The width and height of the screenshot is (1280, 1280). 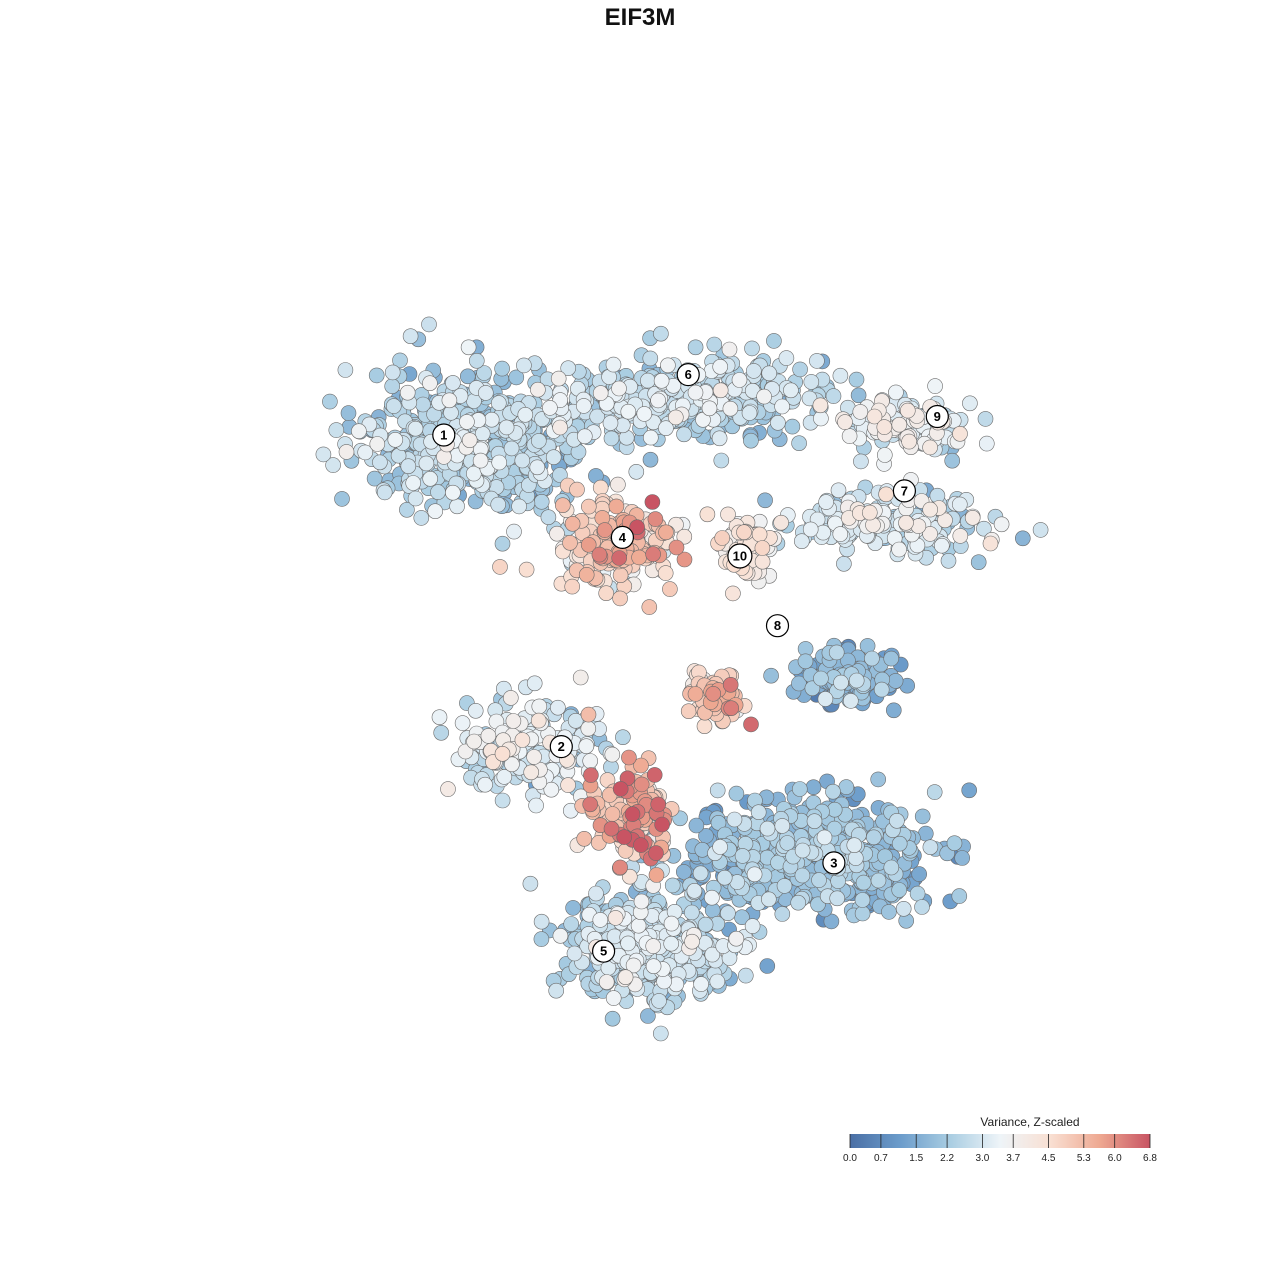 What do you see at coordinates (834, 863) in the screenshot?
I see `cluster-label-3: 3` at bounding box center [834, 863].